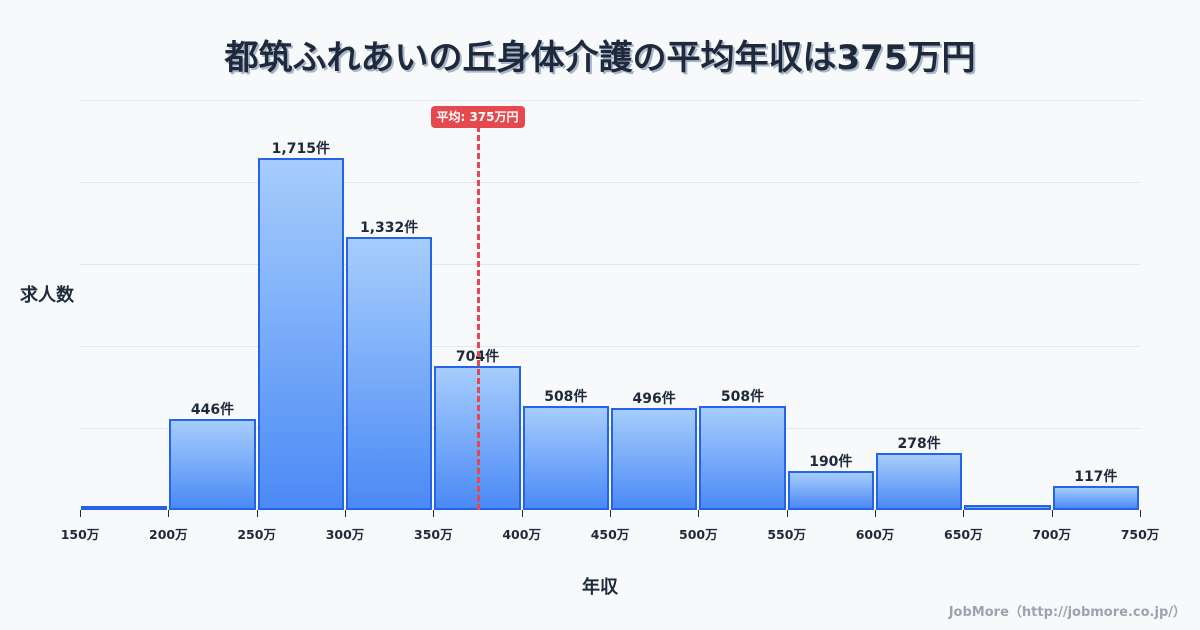  What do you see at coordinates (521, 534) in the screenshot?
I see `x-tick-label: 400万` at bounding box center [521, 534].